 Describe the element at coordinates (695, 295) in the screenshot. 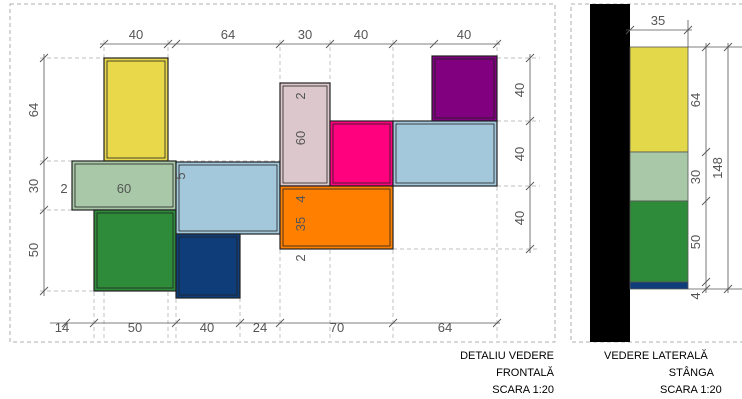

I see `side-seg-dim-4: 4` at that location.